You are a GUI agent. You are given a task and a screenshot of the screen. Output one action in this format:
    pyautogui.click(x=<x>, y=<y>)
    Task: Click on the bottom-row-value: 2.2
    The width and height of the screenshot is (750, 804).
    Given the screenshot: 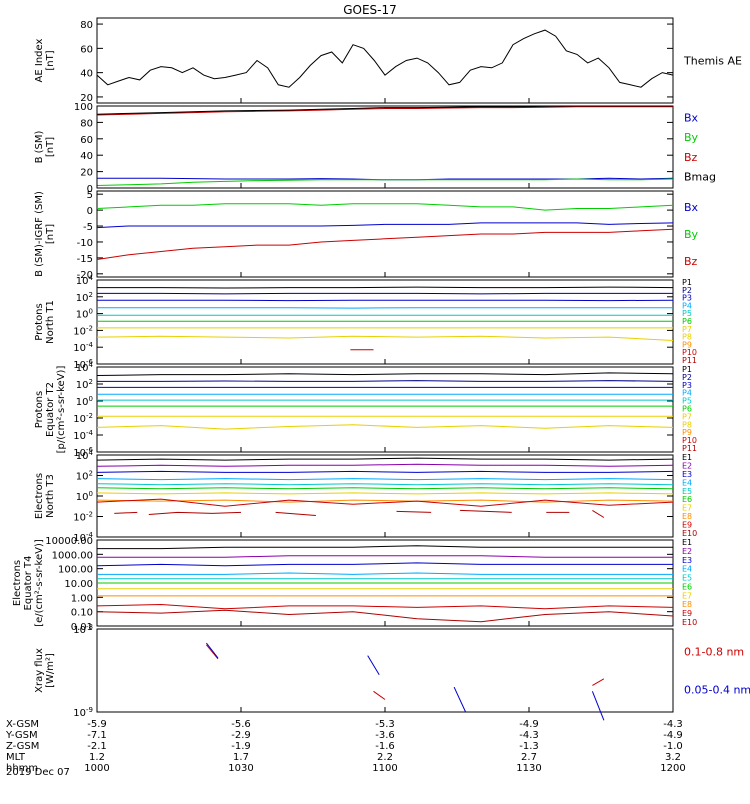 What is the action you would take?
    pyautogui.click(x=385, y=757)
    